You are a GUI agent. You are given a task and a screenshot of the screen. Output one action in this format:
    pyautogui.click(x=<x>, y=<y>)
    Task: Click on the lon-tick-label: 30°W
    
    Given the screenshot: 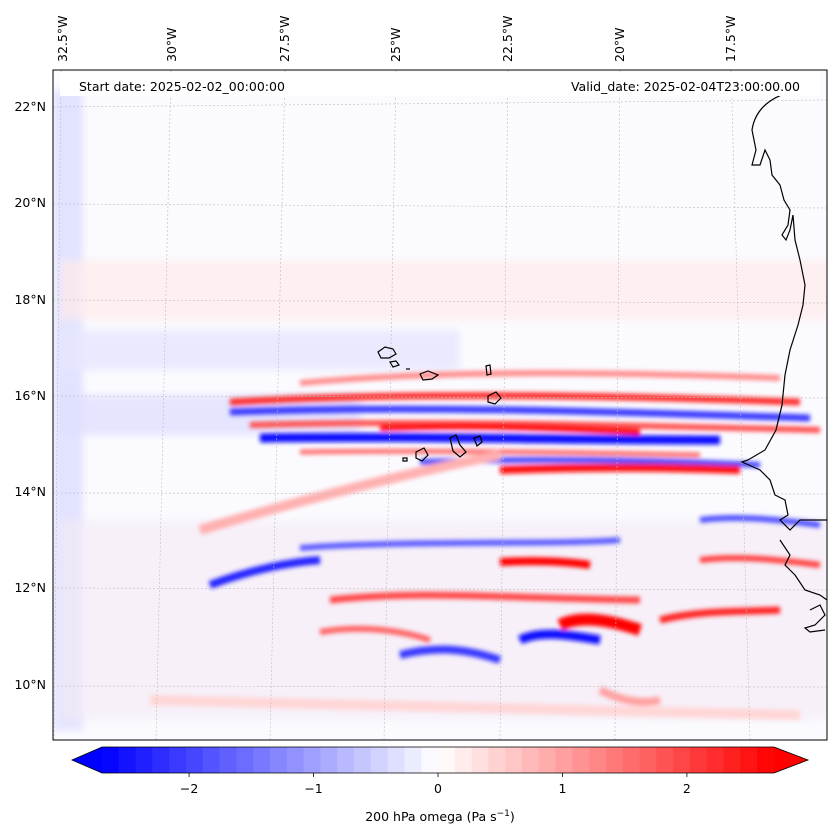 What is the action you would take?
    pyautogui.click(x=171, y=44)
    